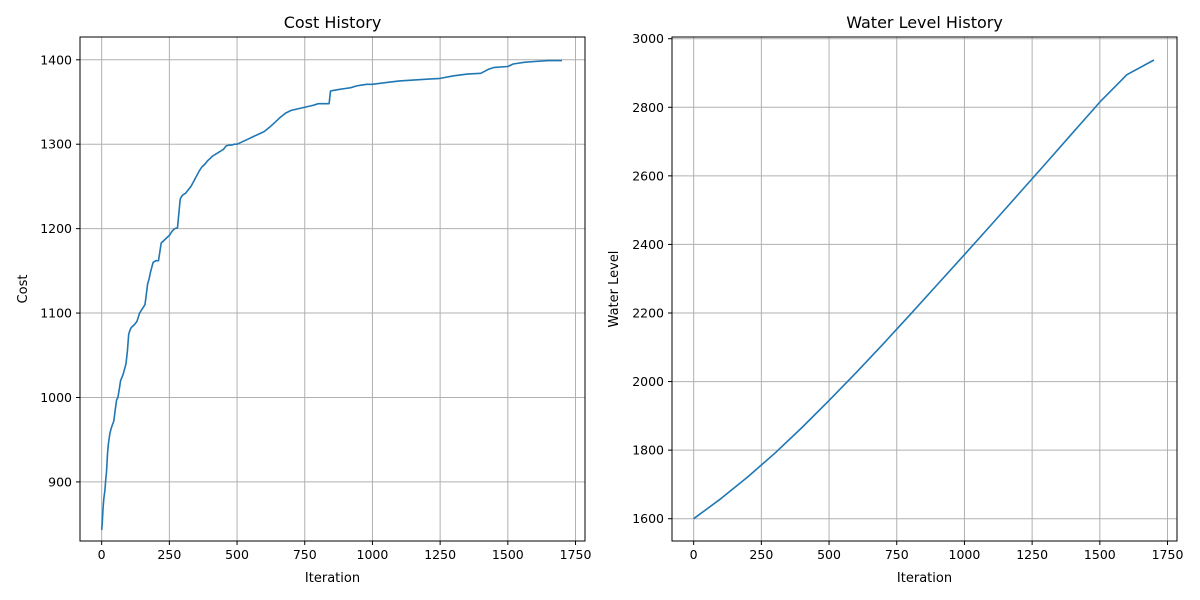  Describe the element at coordinates (829, 554) in the screenshot. I see `water-level-x-tick-label: 500` at that location.